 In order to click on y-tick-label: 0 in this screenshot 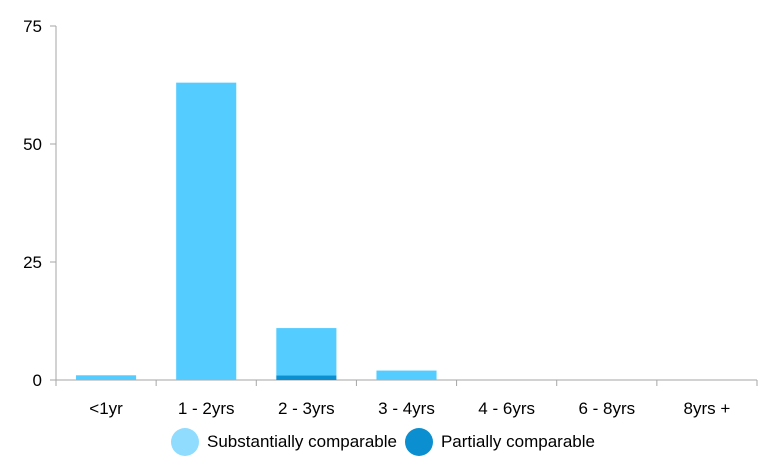, I will do `click(37, 380)`.